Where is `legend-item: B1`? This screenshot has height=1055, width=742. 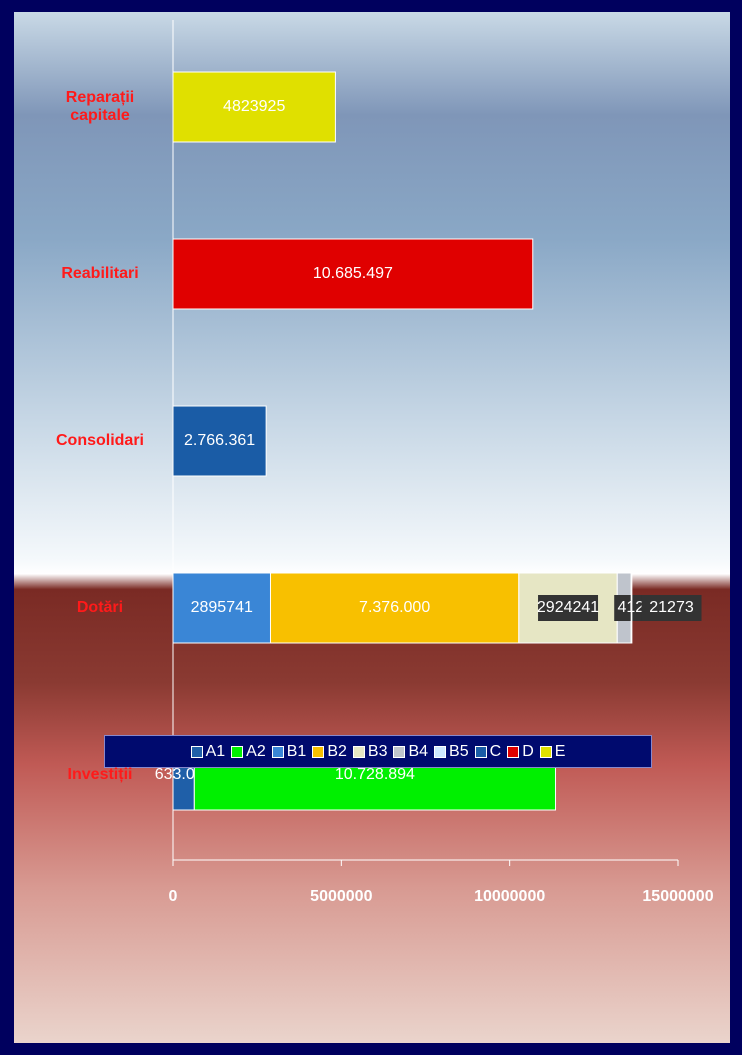
legend-item: B1 is located at coordinates (289, 751).